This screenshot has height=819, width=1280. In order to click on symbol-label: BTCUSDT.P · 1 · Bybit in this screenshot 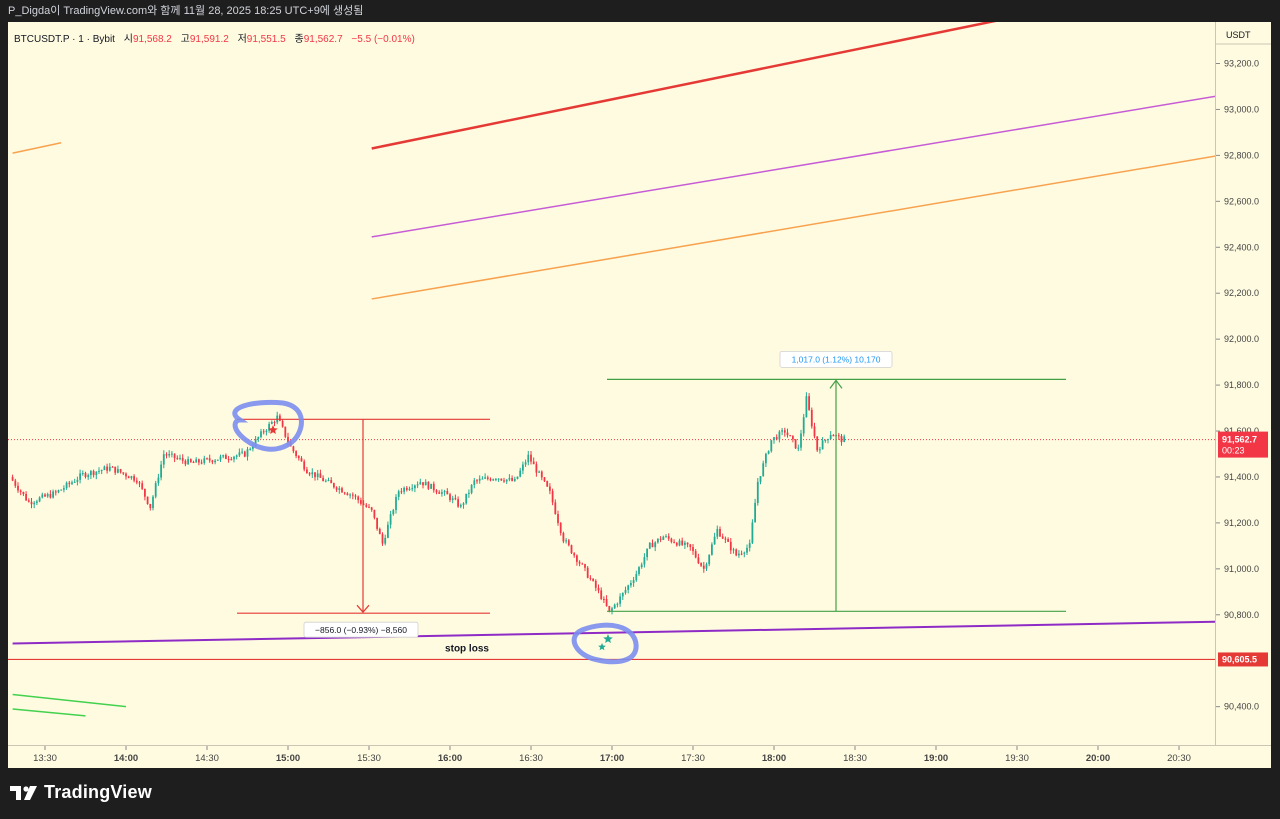, I will do `click(64, 39)`.